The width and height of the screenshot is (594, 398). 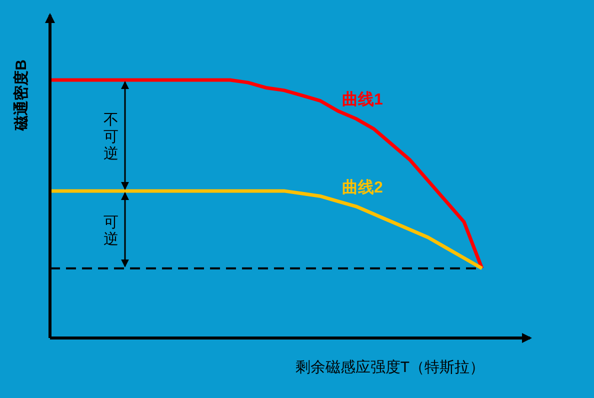 I want to click on y-axis-title: 磁通密度B, so click(x=21, y=95).